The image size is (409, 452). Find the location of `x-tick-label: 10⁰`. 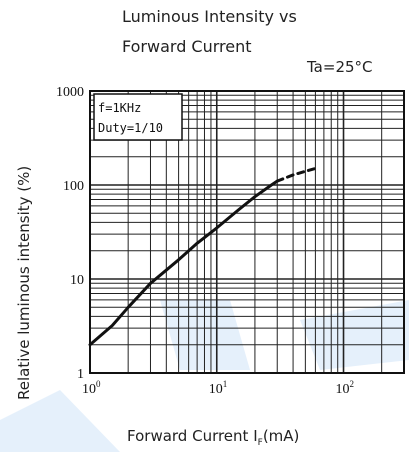

x-tick-label: 10⁰ is located at coordinates (91, 388).